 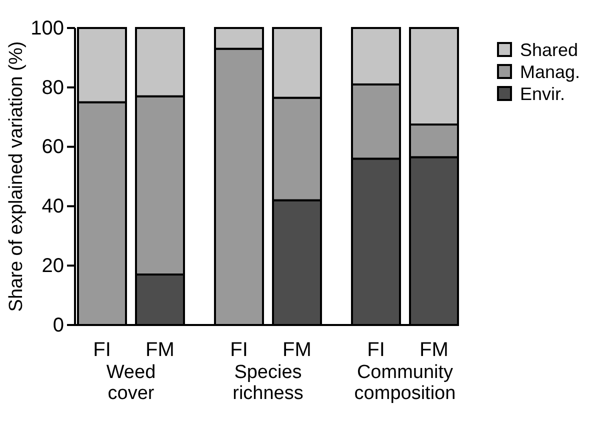 I want to click on y-tick-label: 20, so click(x=53, y=266).